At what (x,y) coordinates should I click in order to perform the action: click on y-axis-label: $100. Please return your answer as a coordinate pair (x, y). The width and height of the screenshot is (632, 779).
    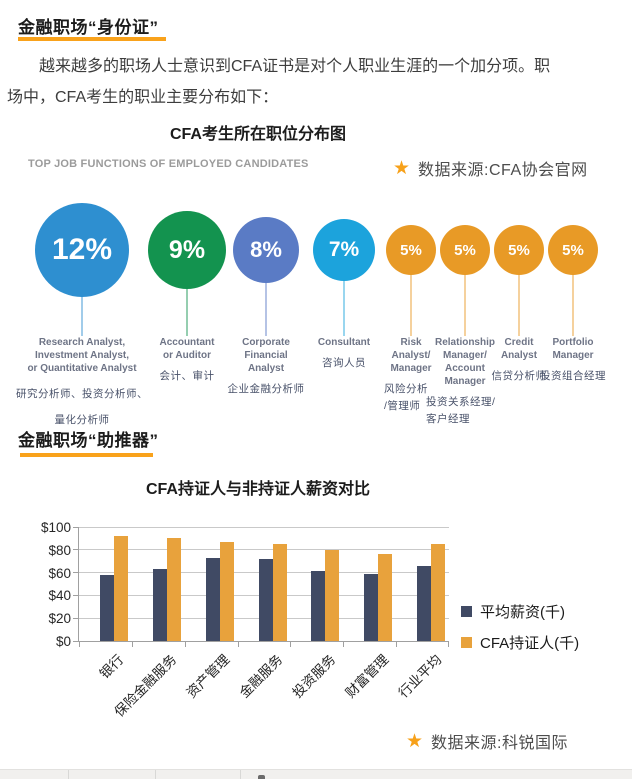
    Looking at the image, I should click on (55, 527).